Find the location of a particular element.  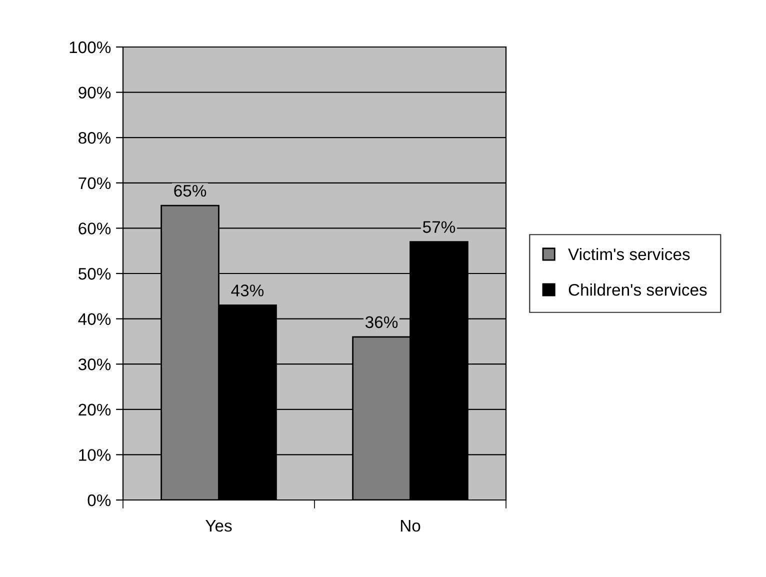

y-tick-label: 90% is located at coordinates (94, 92).